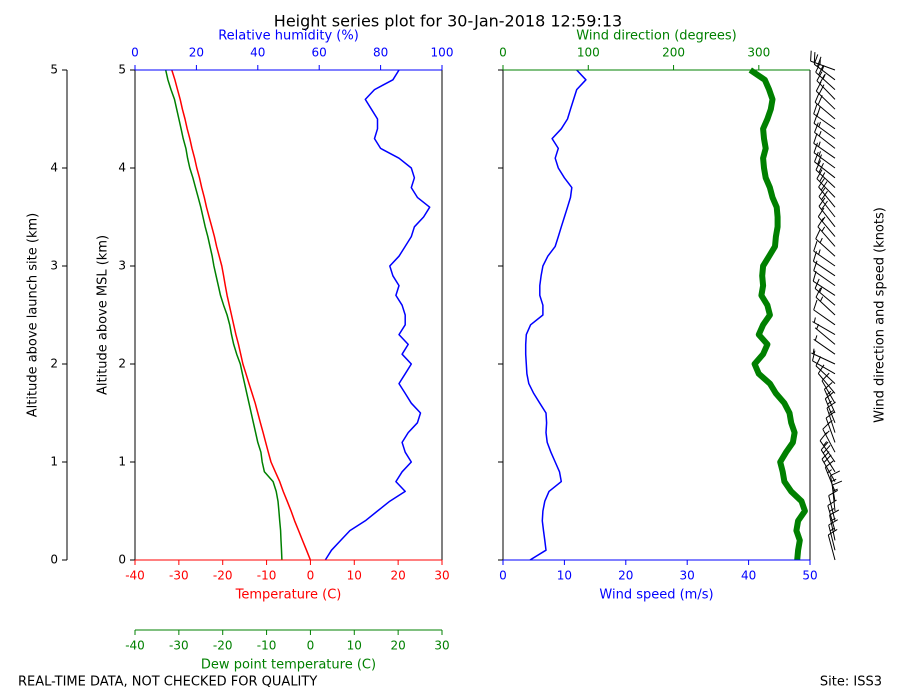  Describe the element at coordinates (122, 266) in the screenshot. I see `y-axis-tick-label: 3` at that location.